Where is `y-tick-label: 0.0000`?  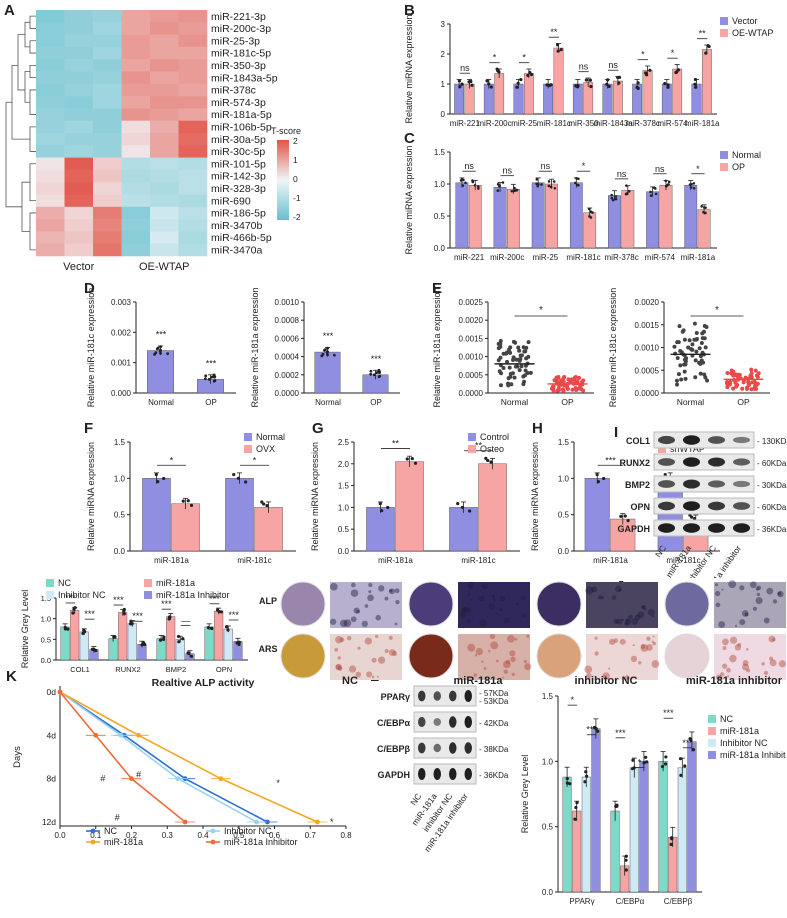 y-tick-label: 0.0000 is located at coordinates (471, 393).